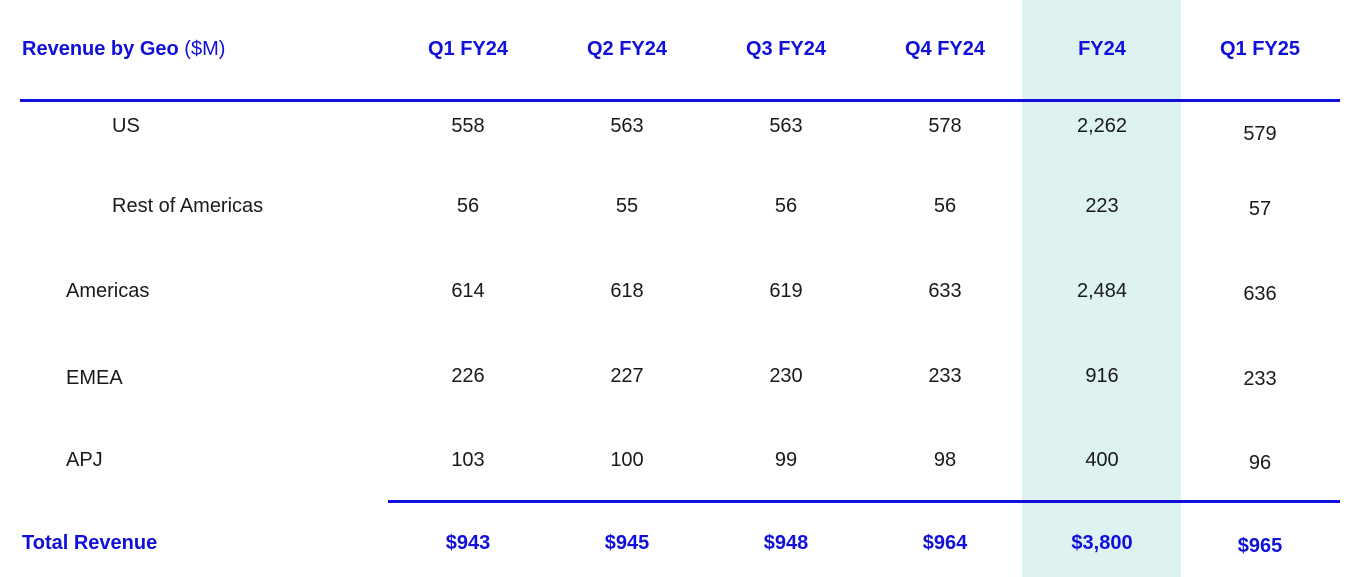 The image size is (1358, 577). Describe the element at coordinates (627, 291) in the screenshot. I see `table-cell: 618` at that location.